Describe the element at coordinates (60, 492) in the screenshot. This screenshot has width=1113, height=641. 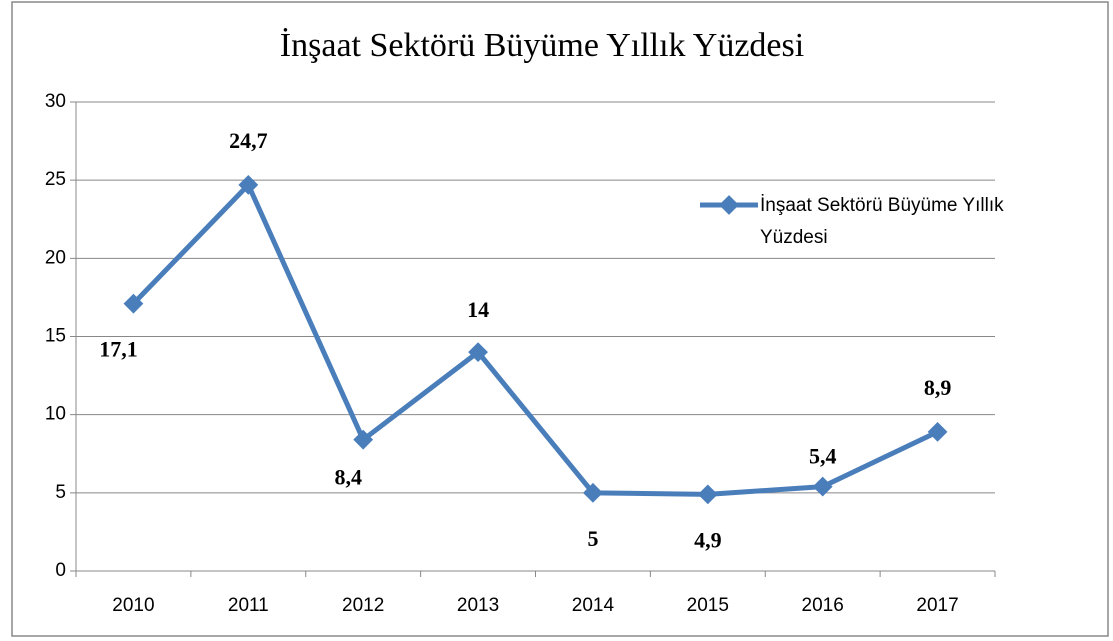
I see `y-tick-label: 5` at that location.